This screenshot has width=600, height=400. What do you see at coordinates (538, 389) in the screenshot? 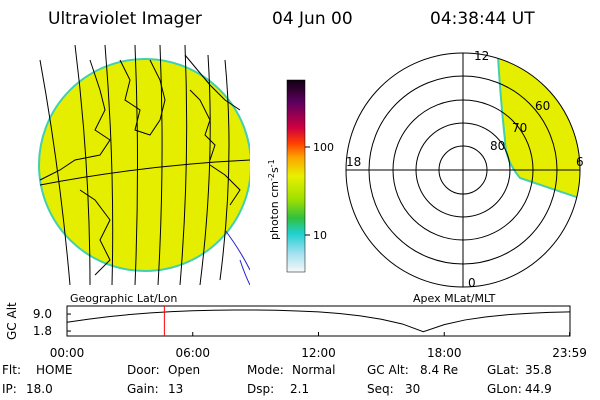
I see `status-value: 44.9` at bounding box center [538, 389].